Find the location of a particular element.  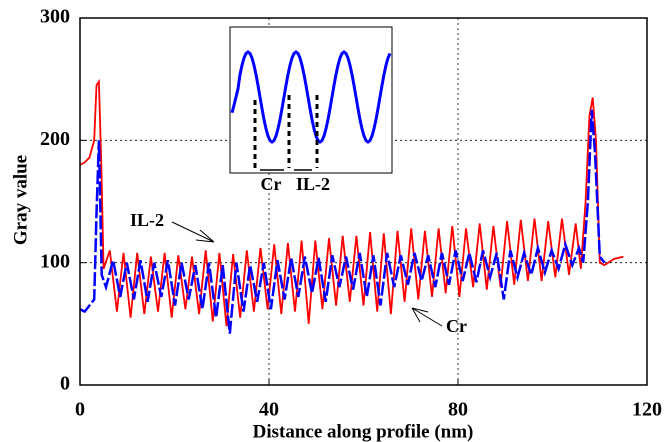

annotation: IL-2 is located at coordinates (147, 220).